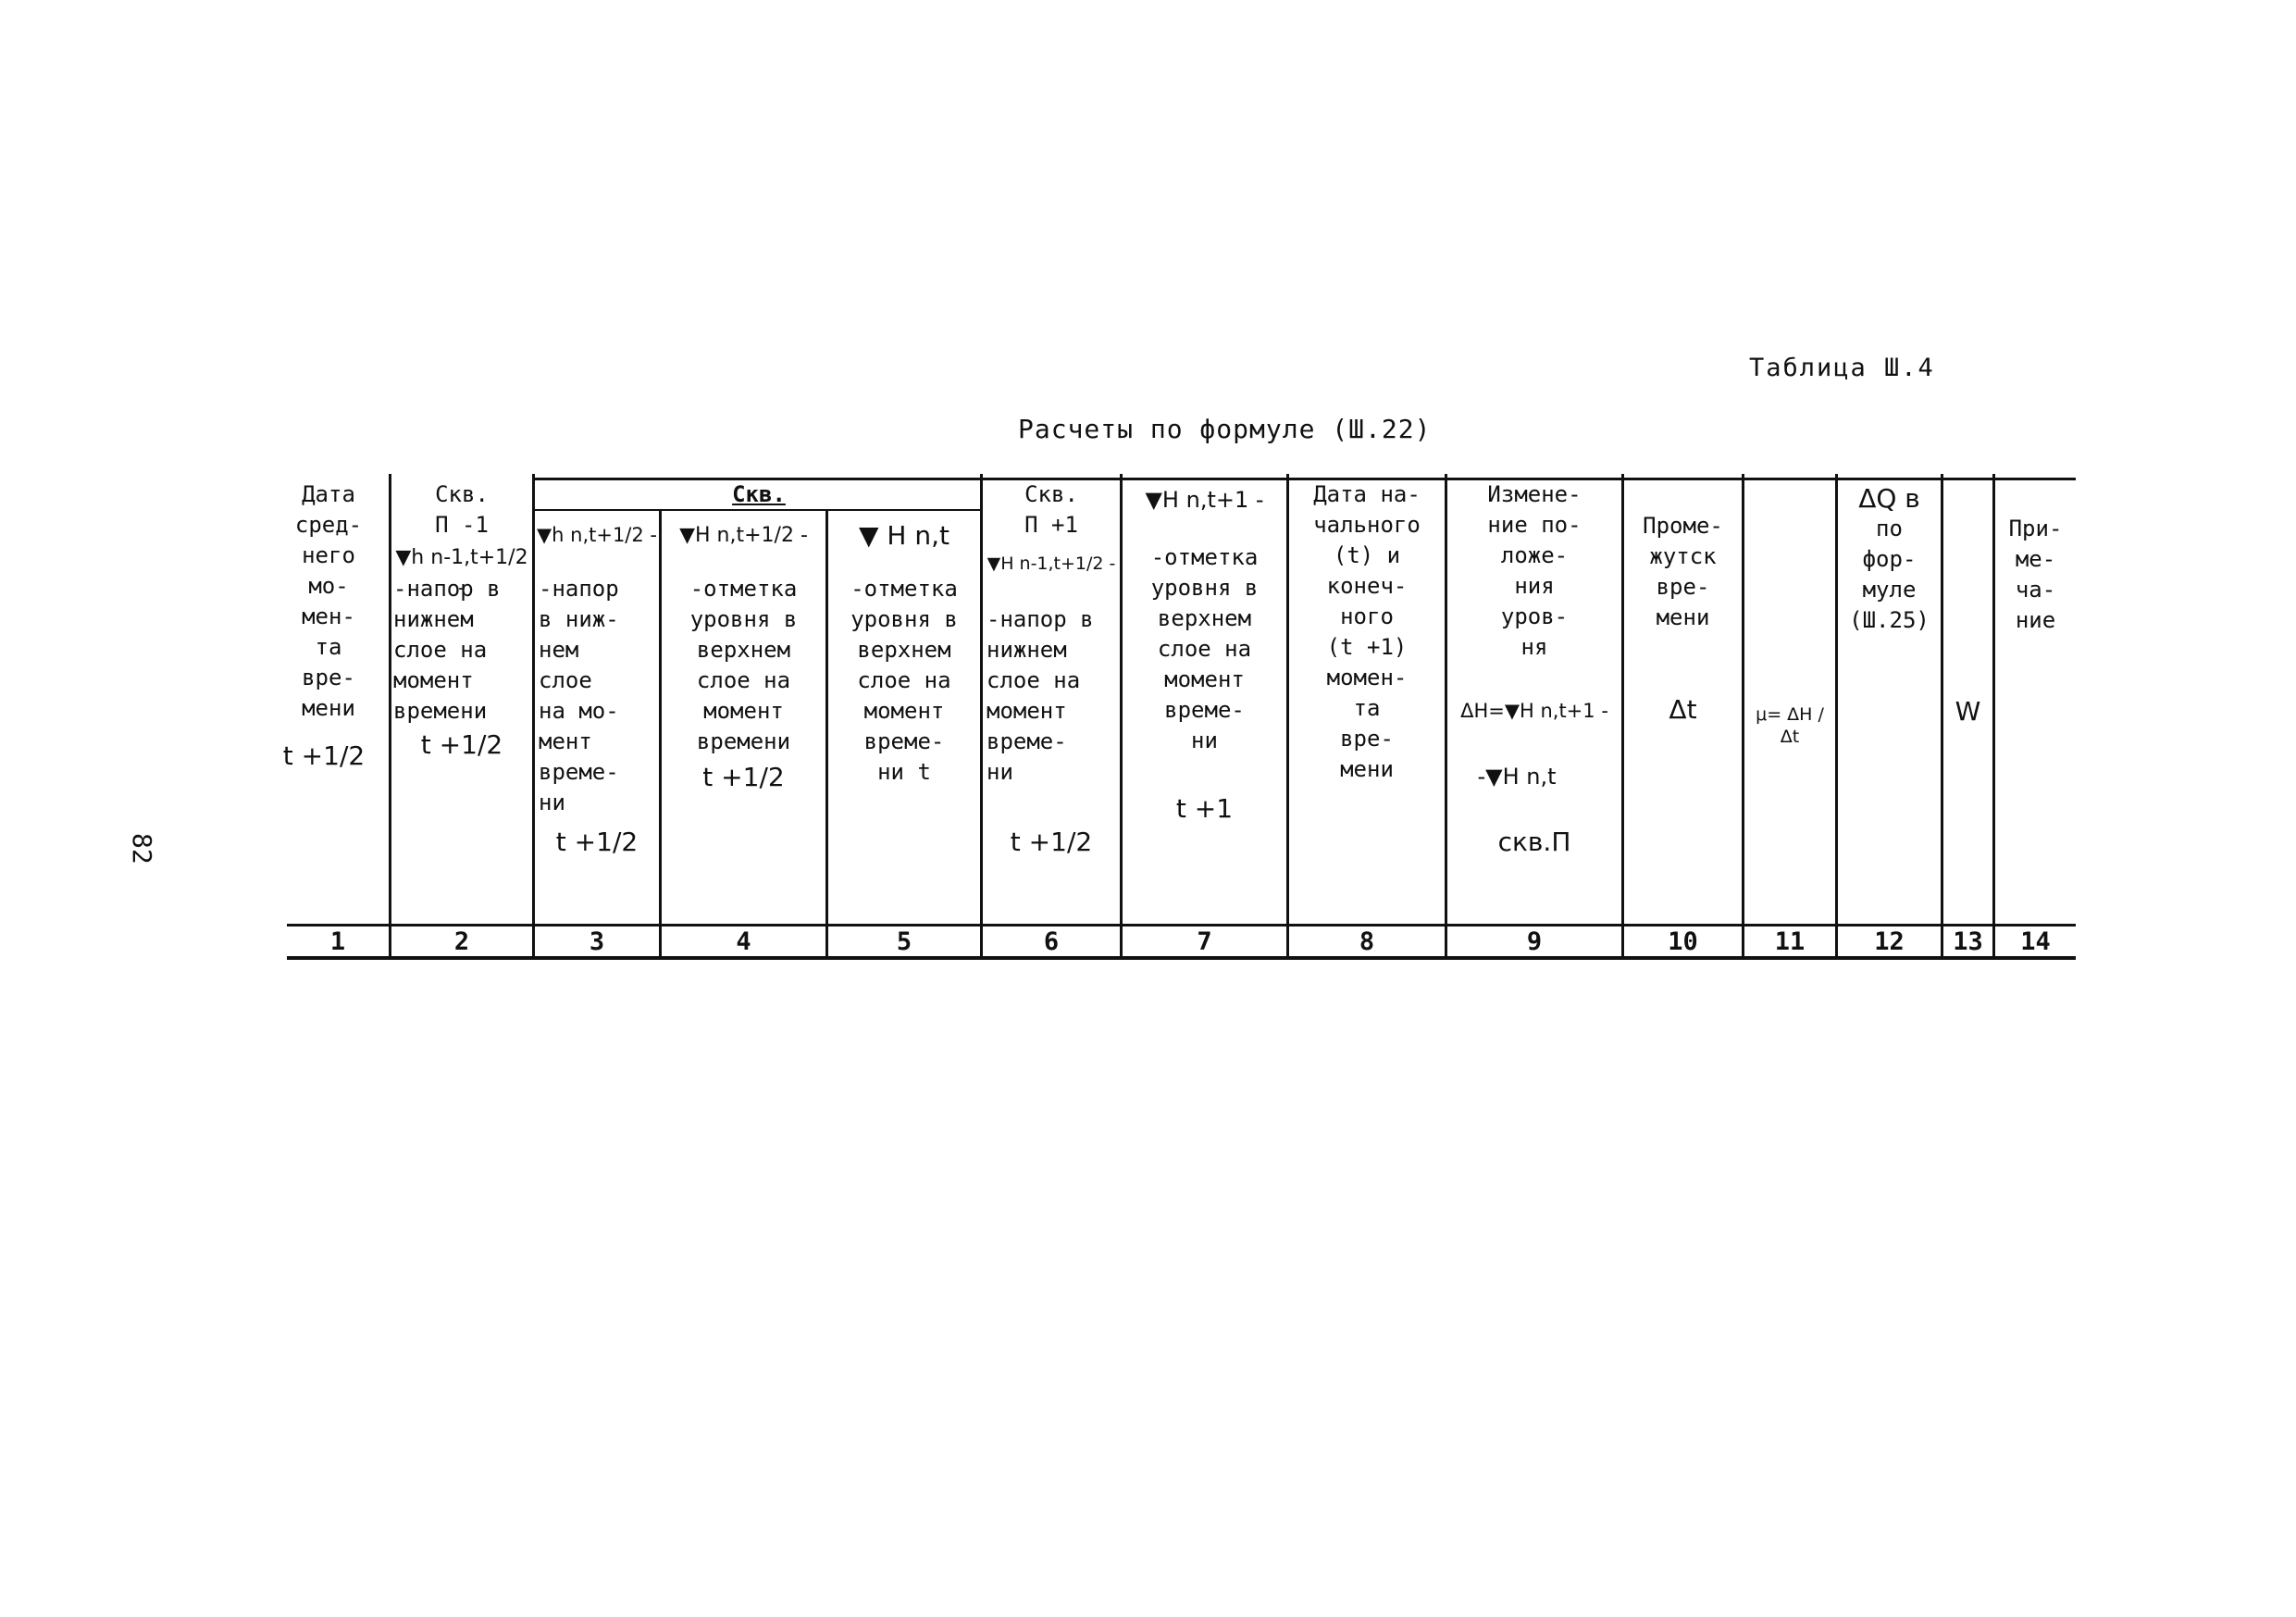  What do you see at coordinates (462, 942) in the screenshot?
I see `col-number: 2` at bounding box center [462, 942].